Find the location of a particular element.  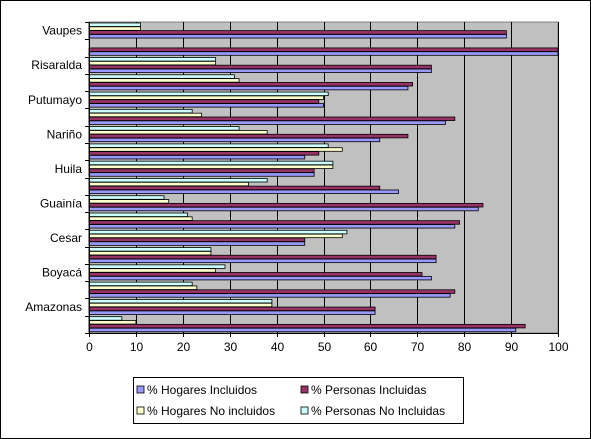

y-category-label: Amazonas is located at coordinates (53, 307).